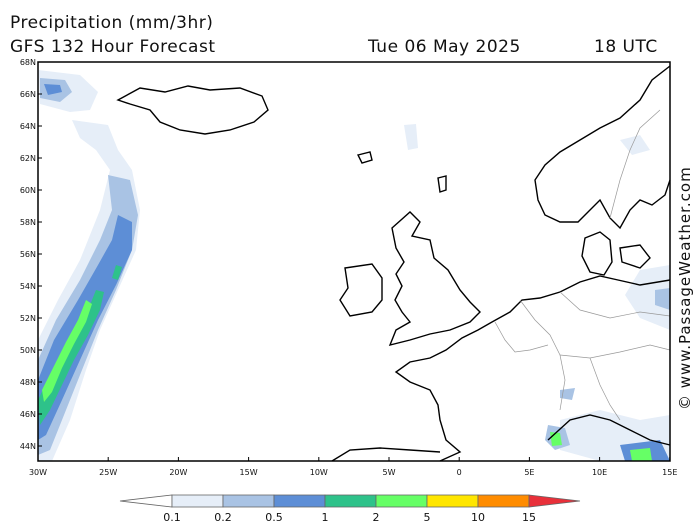 Image resolution: width=700 pixels, height=525 pixels. What do you see at coordinates (113, 47) in the screenshot?
I see `forecast-subtitle: GFS 132 Hour Forecast` at bounding box center [113, 47].